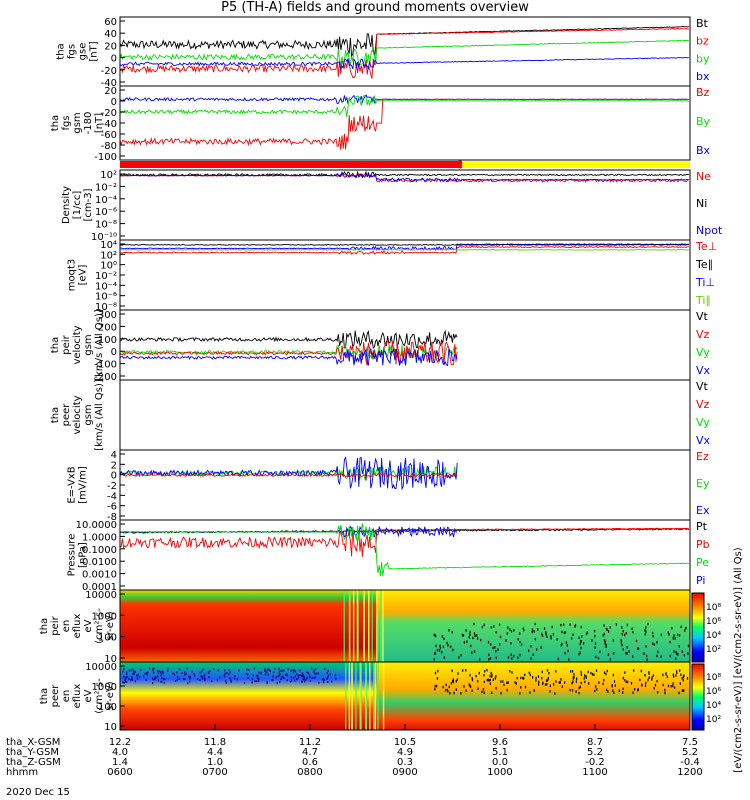 The image size is (750, 800). I want to click on x-row-value: 11.8, so click(215, 742).